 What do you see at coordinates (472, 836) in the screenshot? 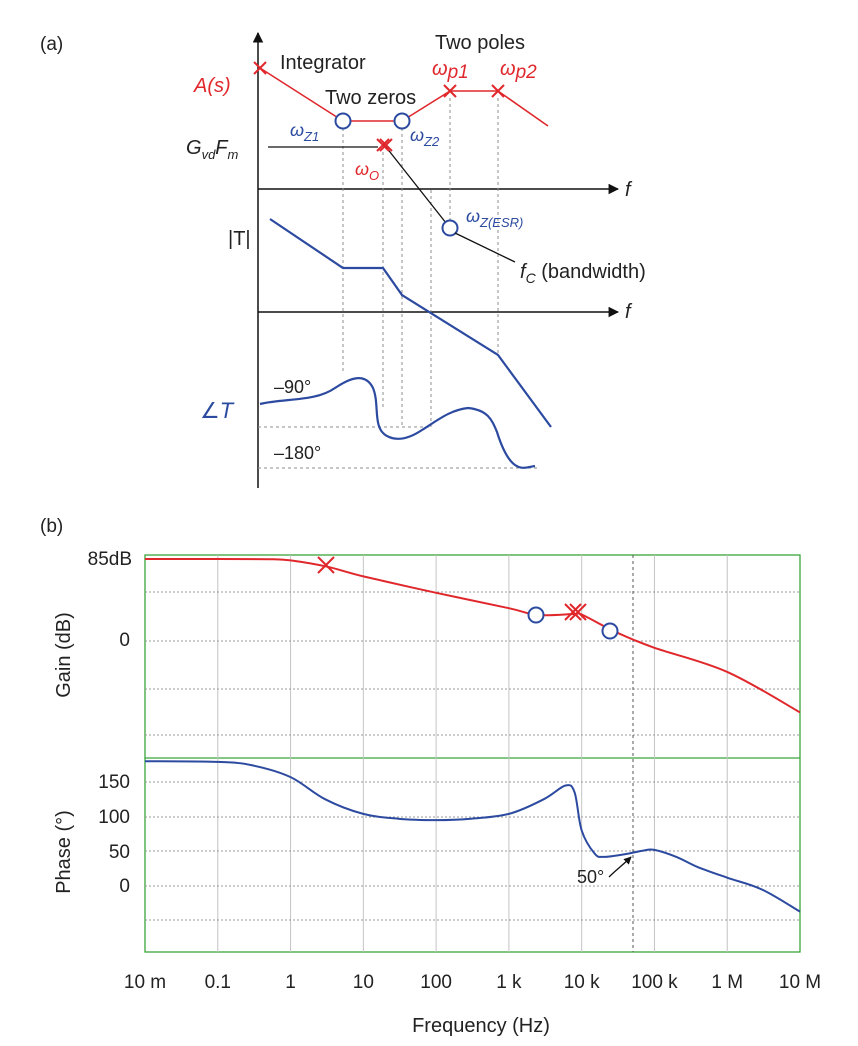
I see `phase-curve` at bounding box center [472, 836].